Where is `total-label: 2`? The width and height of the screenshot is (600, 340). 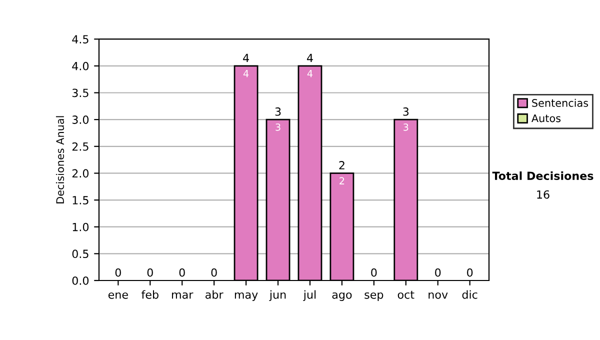
total-label: 2 is located at coordinates (341, 165).